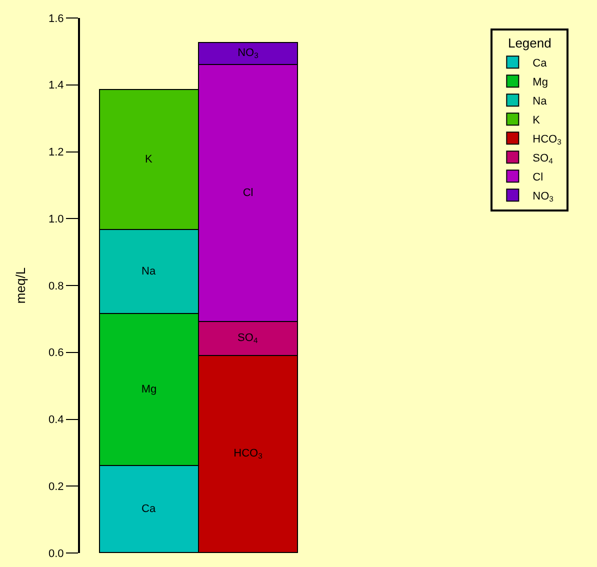 The width and height of the screenshot is (597, 567). What do you see at coordinates (536, 120) in the screenshot?
I see `legend-label: K` at bounding box center [536, 120].